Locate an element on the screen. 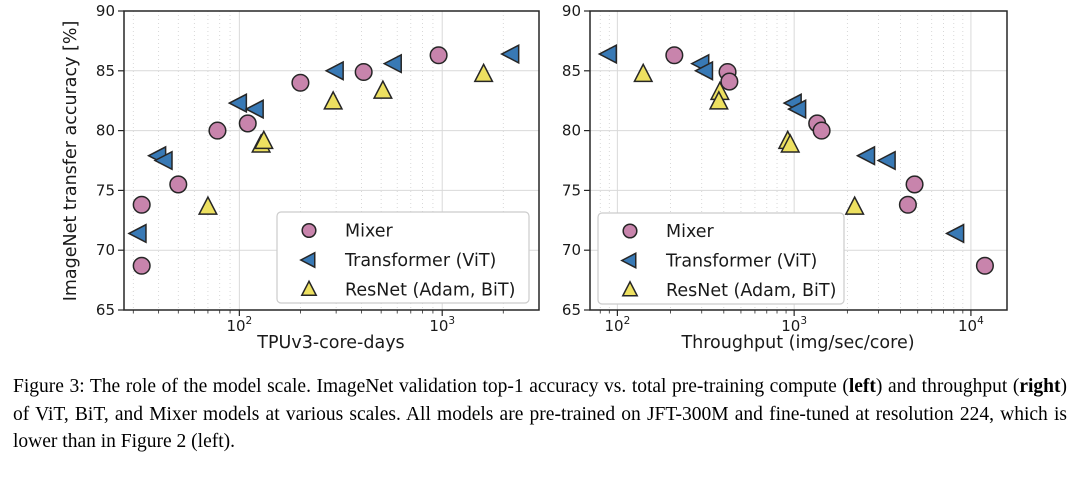 The image size is (1080, 479). caption-bold-word: right is located at coordinates (1040, 386).